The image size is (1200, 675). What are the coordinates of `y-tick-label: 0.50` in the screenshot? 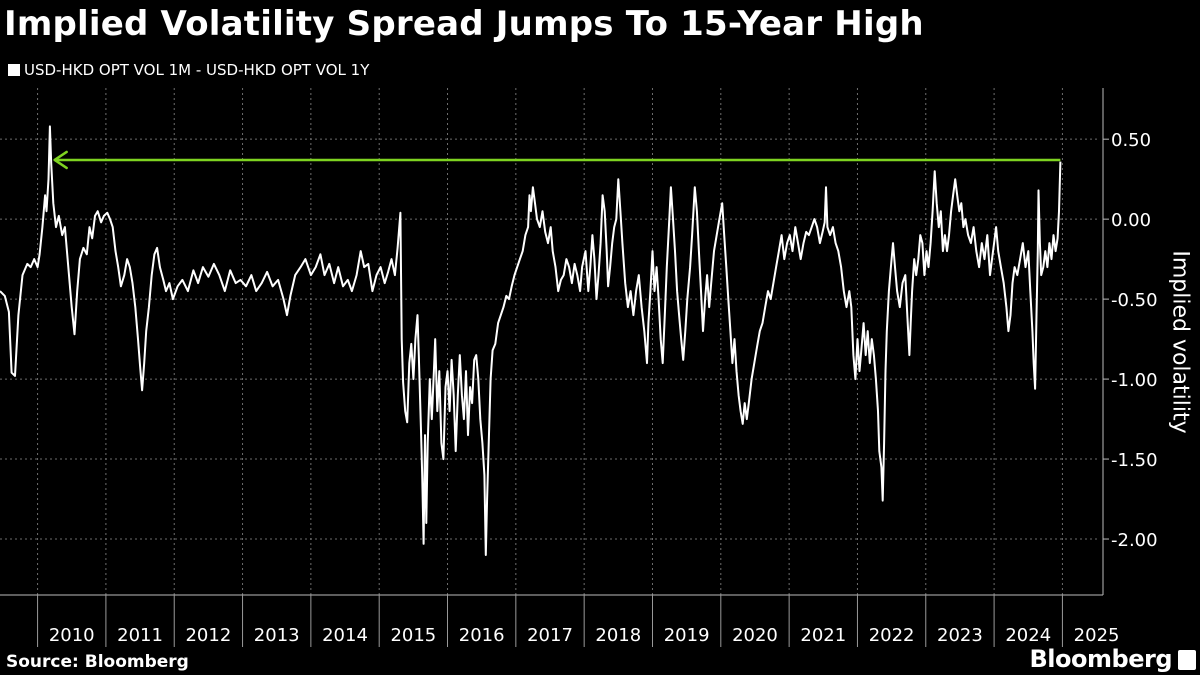 It's located at (1131, 140).